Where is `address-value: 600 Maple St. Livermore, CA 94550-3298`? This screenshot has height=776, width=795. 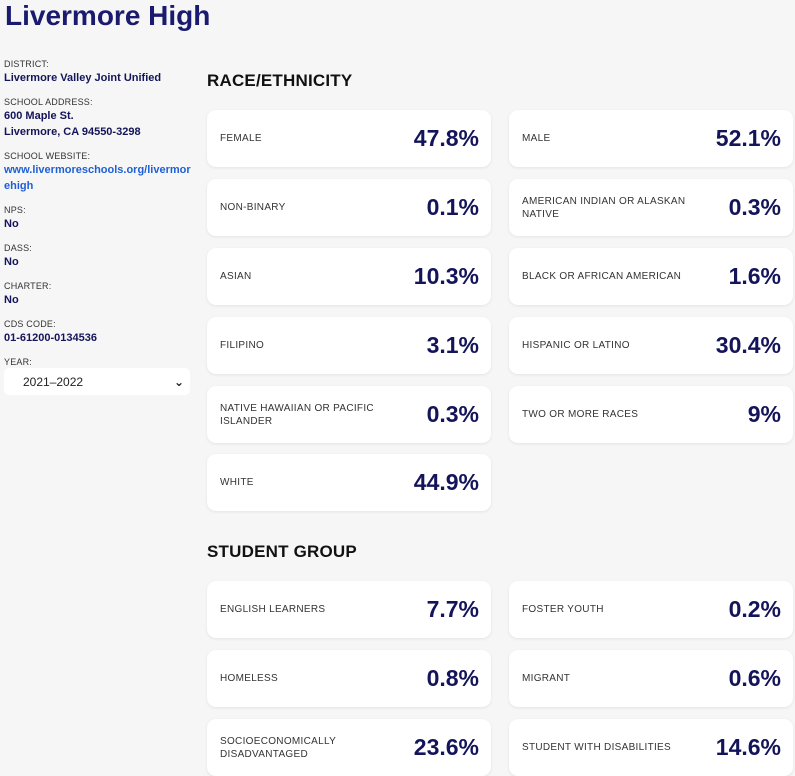 address-value: 600 Maple St. Livermore, CA 94550-3298 is located at coordinates (98, 124).